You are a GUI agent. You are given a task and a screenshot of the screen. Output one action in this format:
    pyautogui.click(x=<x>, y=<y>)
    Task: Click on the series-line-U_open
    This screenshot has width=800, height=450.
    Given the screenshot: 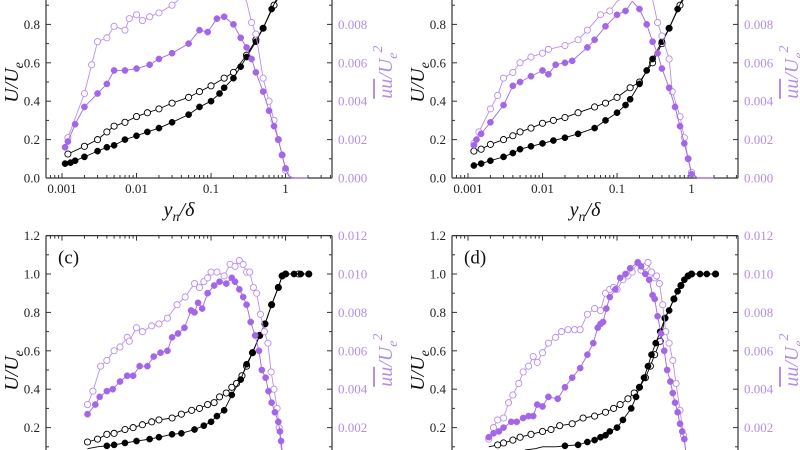 What is the action you would take?
    pyautogui.click(x=198, y=358)
    